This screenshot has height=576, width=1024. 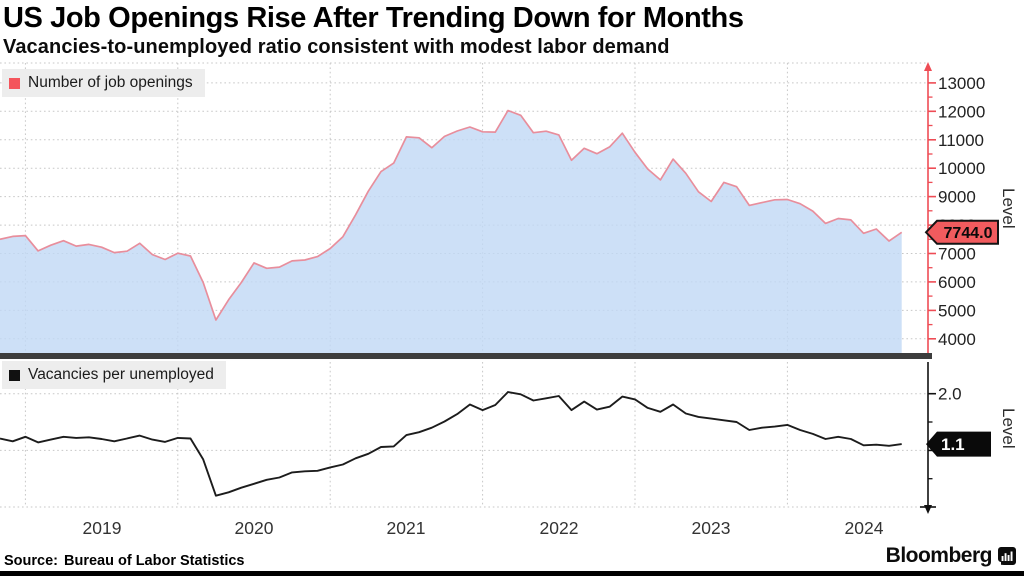 What do you see at coordinates (466, 356) in the screenshot?
I see `panel-separator` at bounding box center [466, 356].